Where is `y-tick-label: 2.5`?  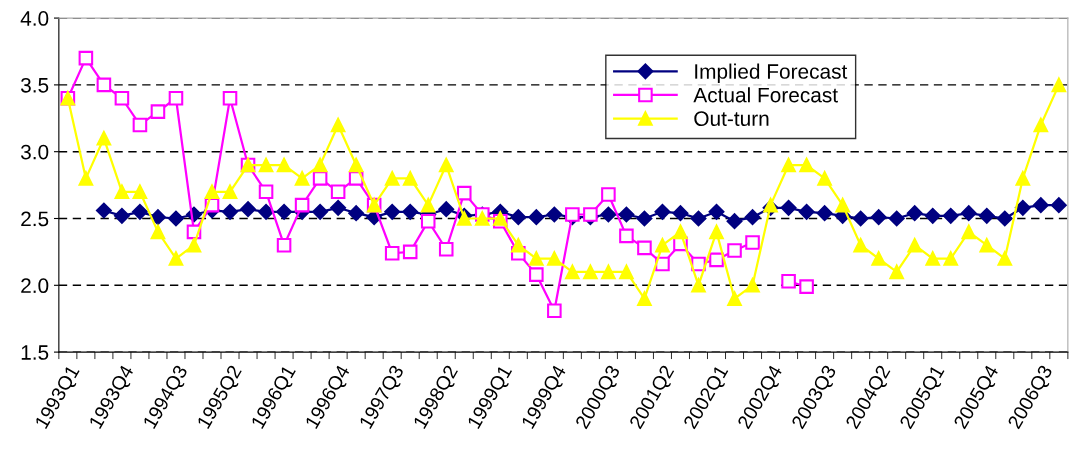
y-tick-label: 2.5 is located at coordinates (35, 219).